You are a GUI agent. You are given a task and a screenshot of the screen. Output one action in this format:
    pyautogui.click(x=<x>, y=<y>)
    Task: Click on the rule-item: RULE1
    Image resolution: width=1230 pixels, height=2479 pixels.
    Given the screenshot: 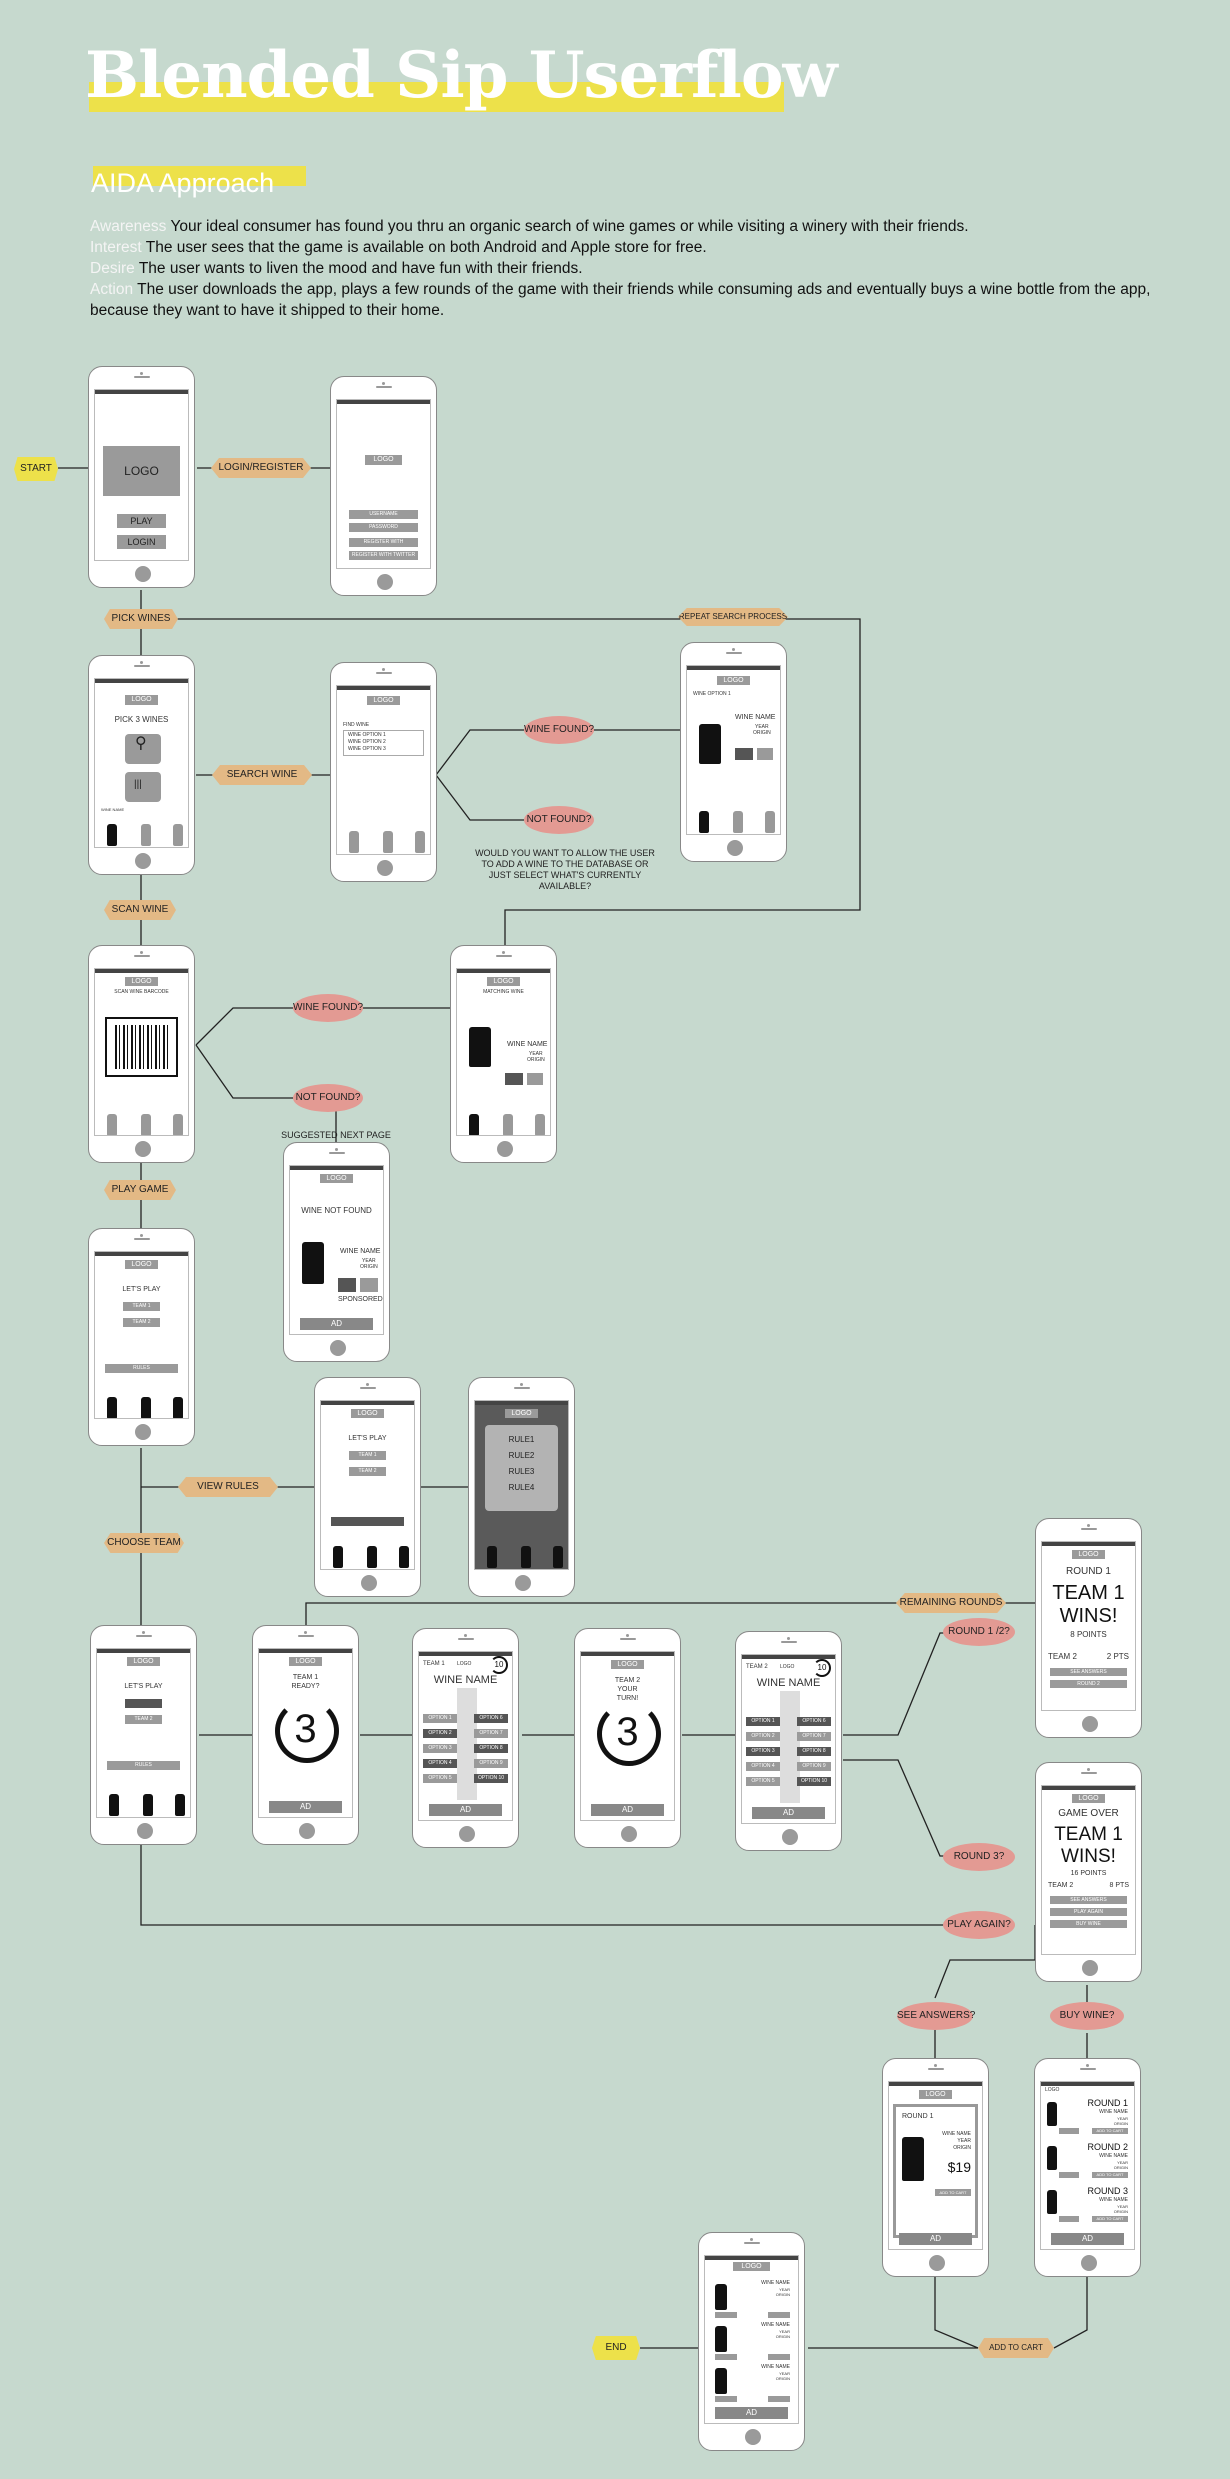 What is the action you would take?
    pyautogui.click(x=521, y=1439)
    